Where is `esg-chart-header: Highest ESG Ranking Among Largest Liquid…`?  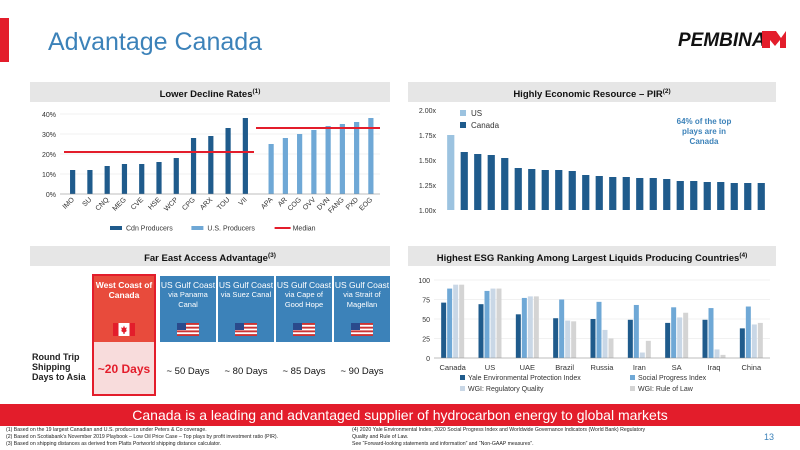
esg-chart-header: Highest ESG Ranking Among Largest Liquid… is located at coordinates (592, 256).